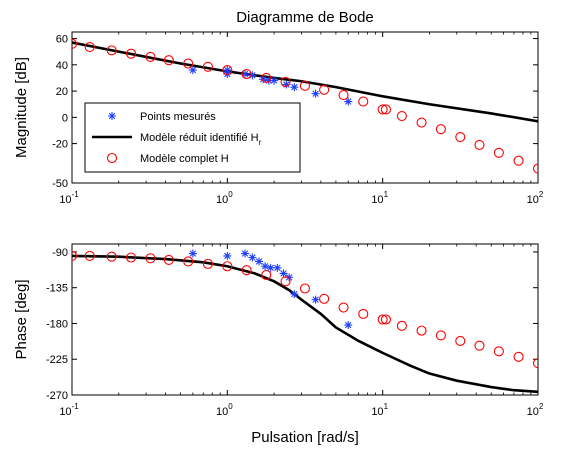 The height and width of the screenshot is (450, 564). I want to click on legend-entry: Points mesurés, so click(178, 117).